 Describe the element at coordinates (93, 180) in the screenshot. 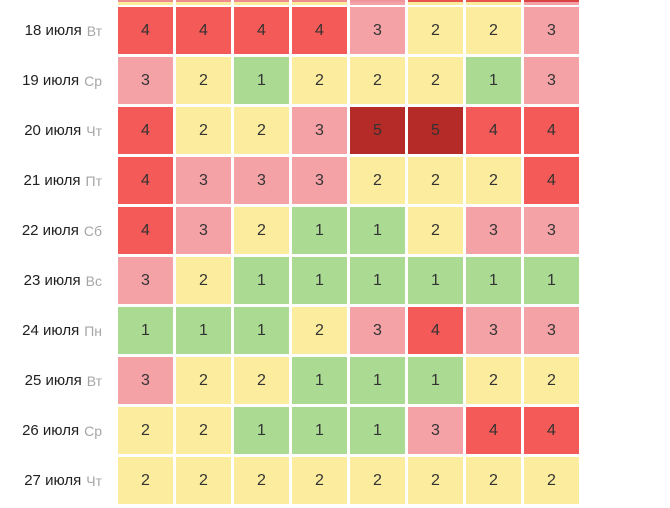

I see `weekday-text: Пт` at that location.